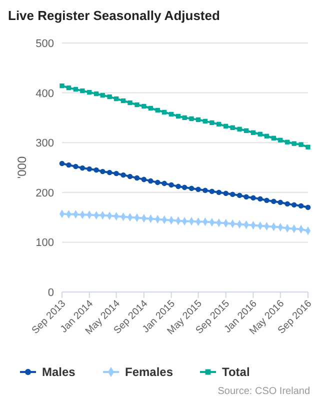  Describe the element at coordinates (236, 372) in the screenshot. I see `legend-label: Total` at that location.